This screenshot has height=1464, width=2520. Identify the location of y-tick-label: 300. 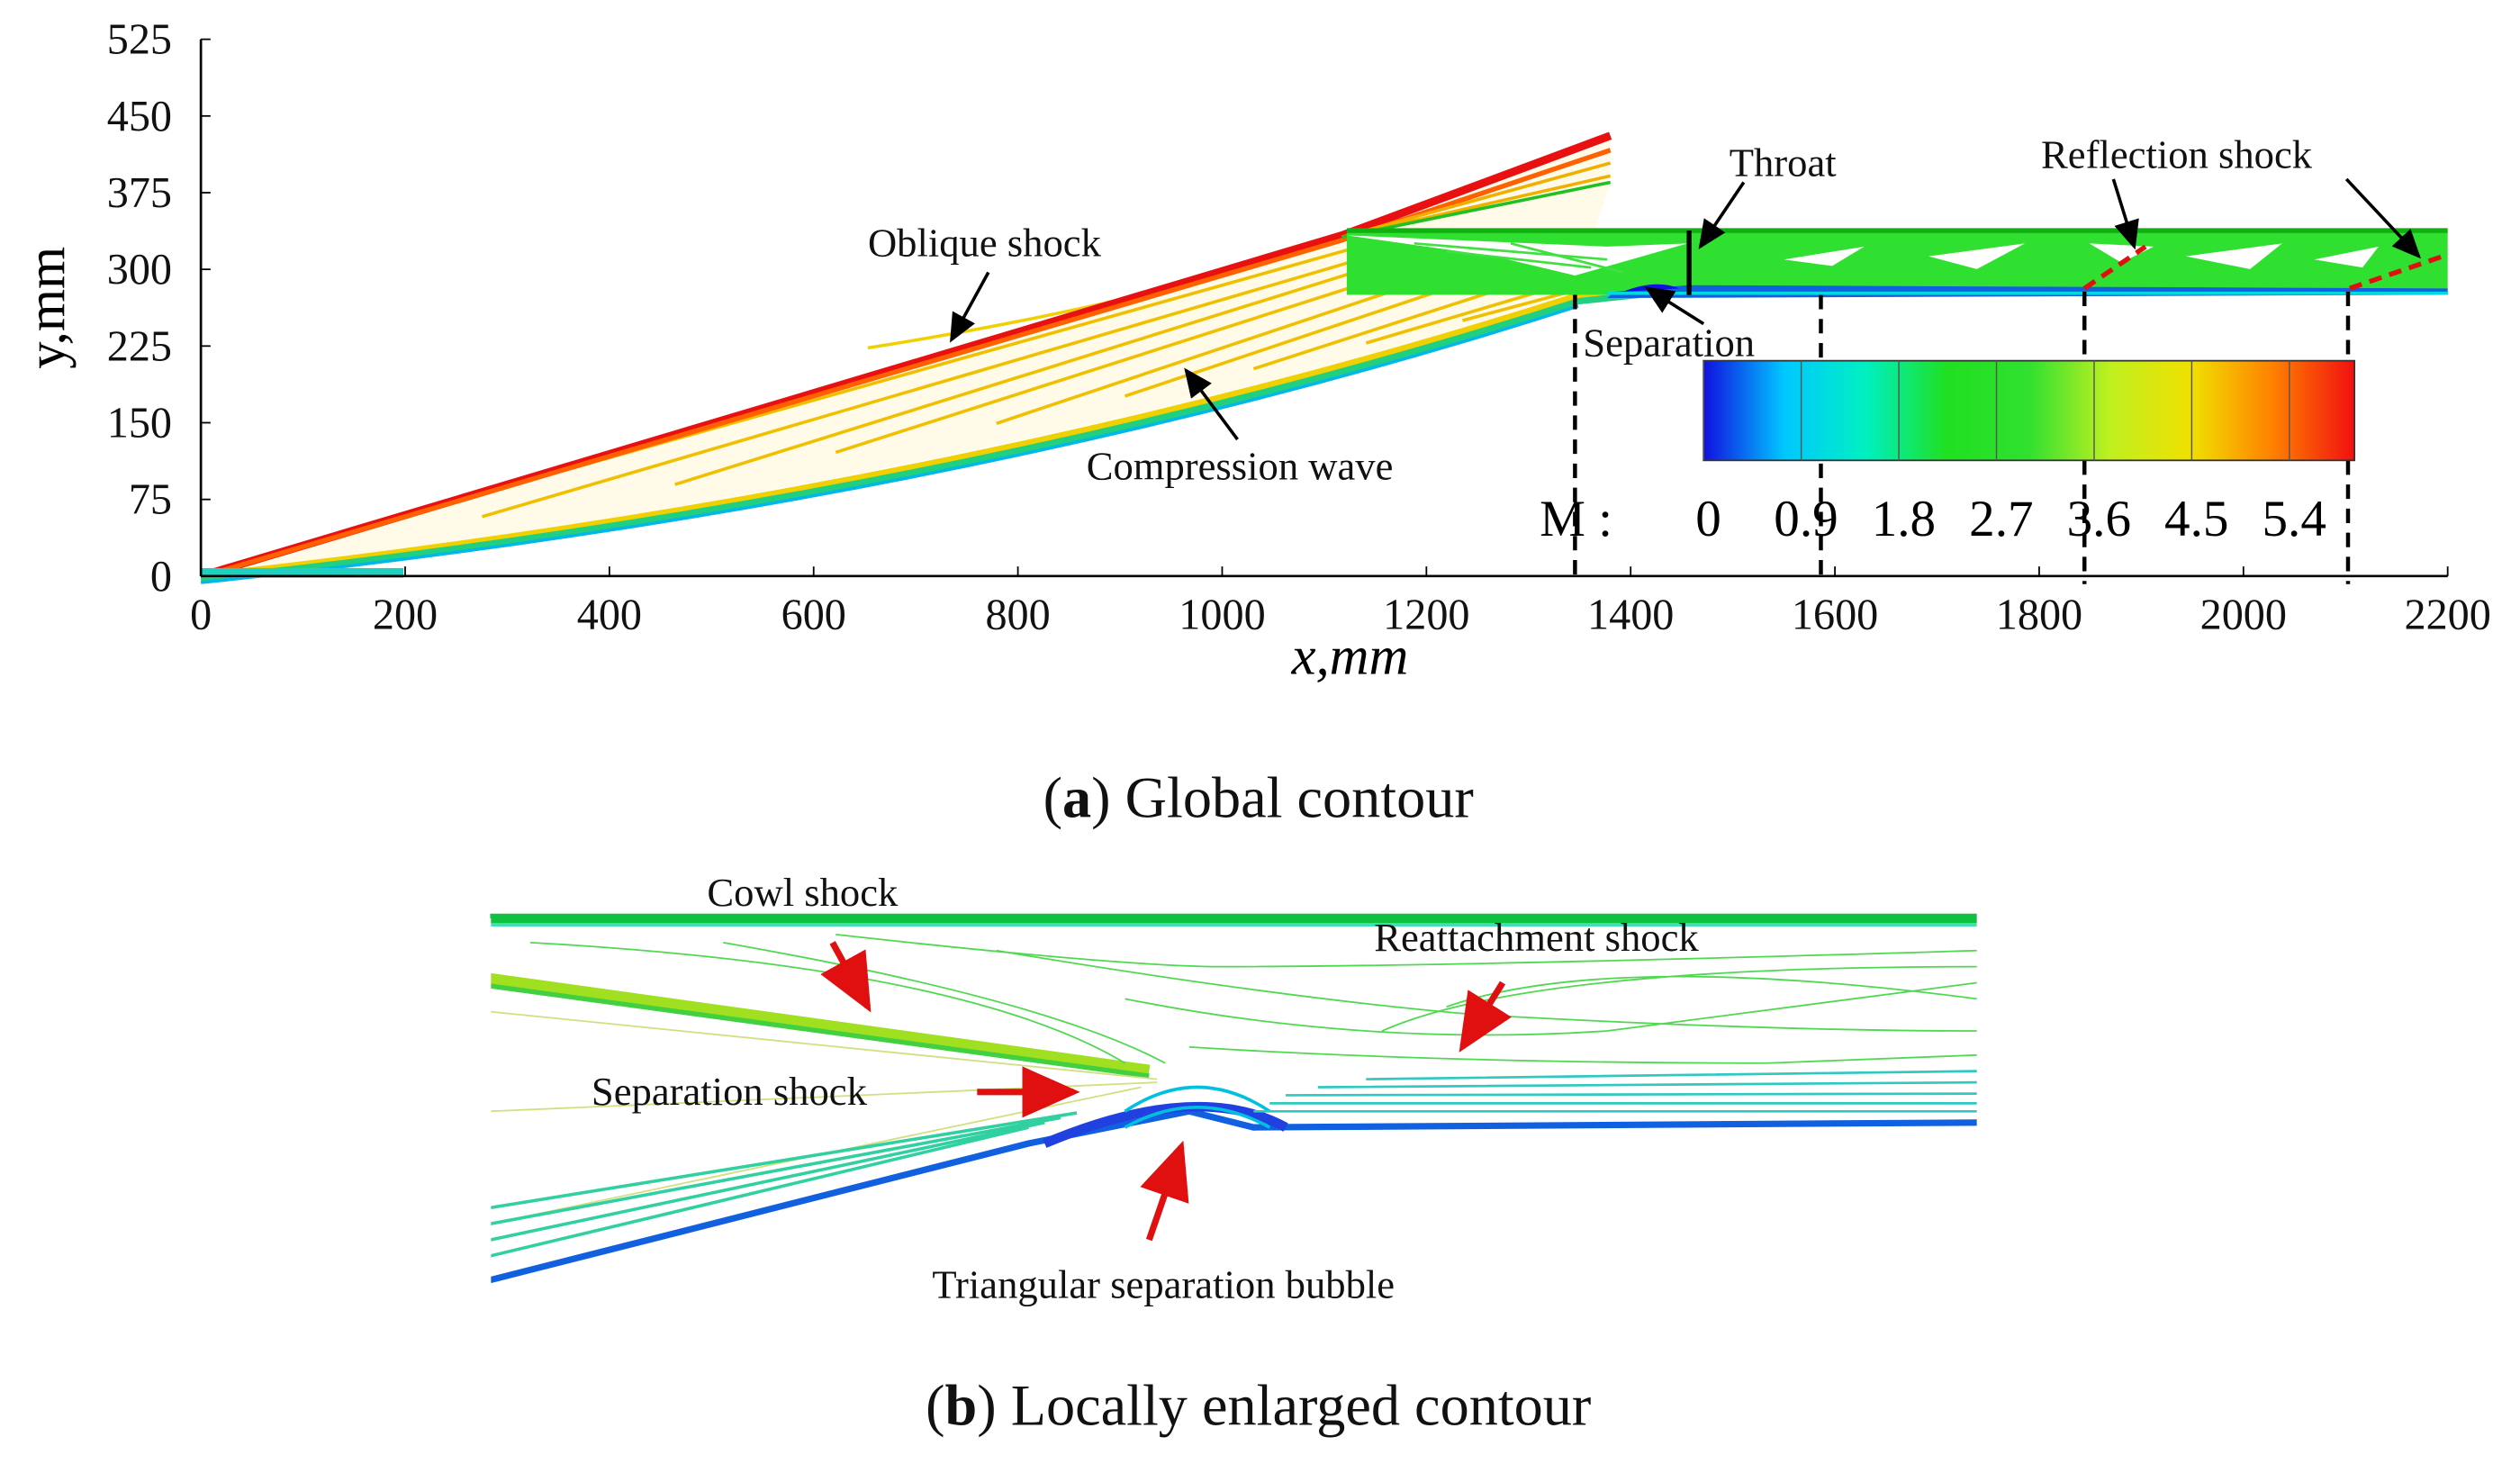
(139, 270).